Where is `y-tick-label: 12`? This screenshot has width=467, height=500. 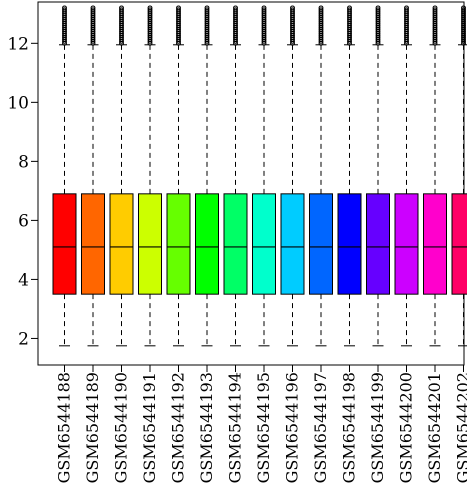
y-tick-label: 12 is located at coordinates (18, 44).